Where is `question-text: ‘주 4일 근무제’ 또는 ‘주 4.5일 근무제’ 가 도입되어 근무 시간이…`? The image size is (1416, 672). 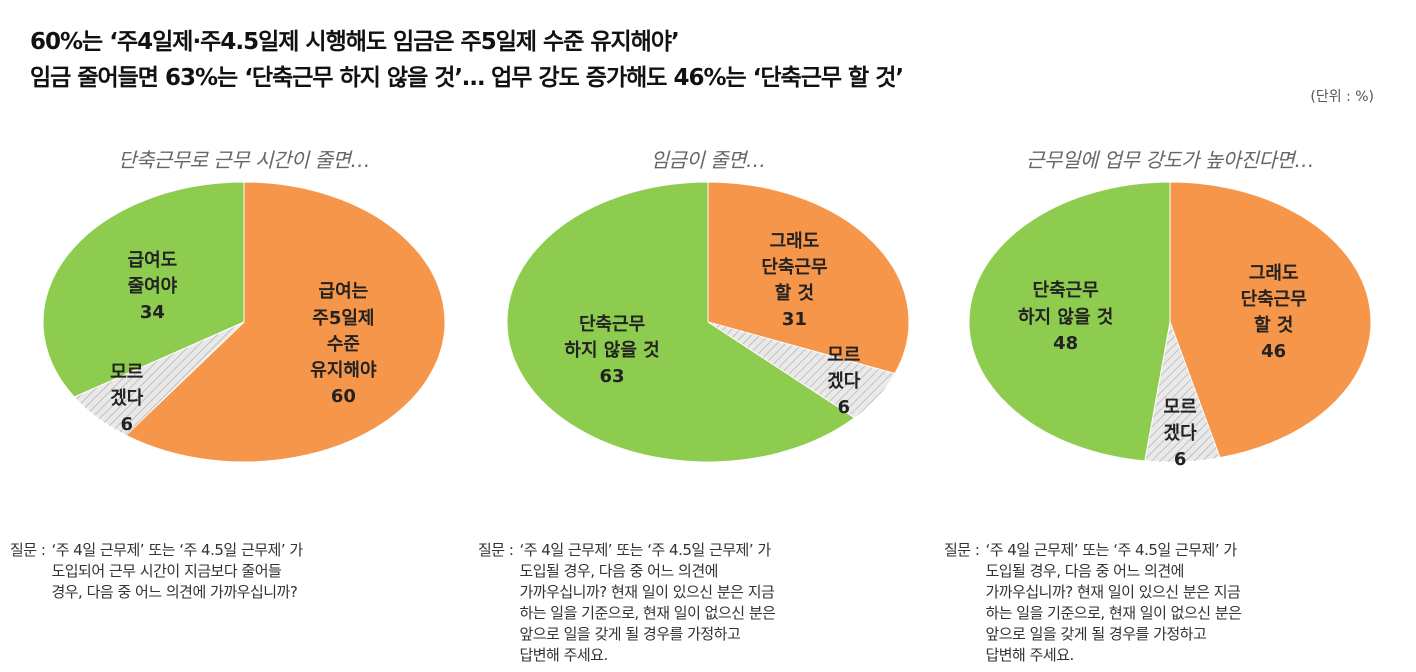
question-text: ‘주 4일 근무제’ 또는 ‘주 4.5일 근무제’ 가 도입되어 근무 시간이… is located at coordinates (177, 571).